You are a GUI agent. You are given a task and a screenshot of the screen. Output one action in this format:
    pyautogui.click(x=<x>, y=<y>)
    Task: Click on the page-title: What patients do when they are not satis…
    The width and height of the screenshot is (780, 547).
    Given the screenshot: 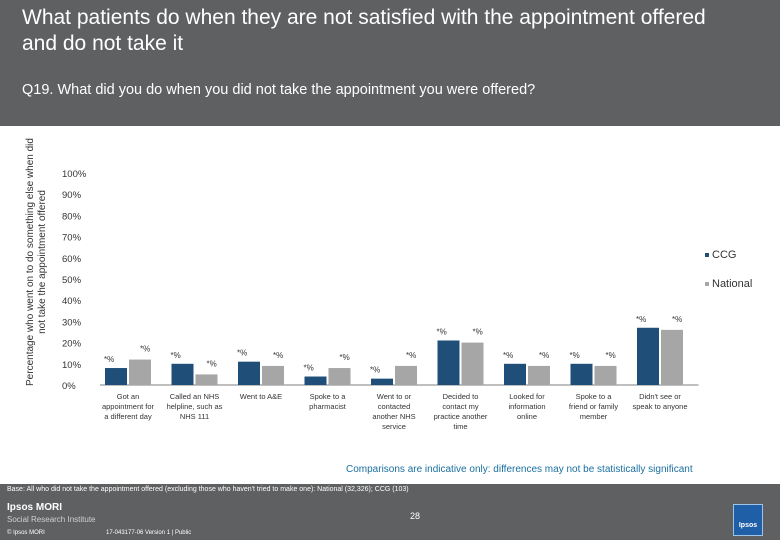 What is the action you would take?
    pyautogui.click(x=364, y=30)
    